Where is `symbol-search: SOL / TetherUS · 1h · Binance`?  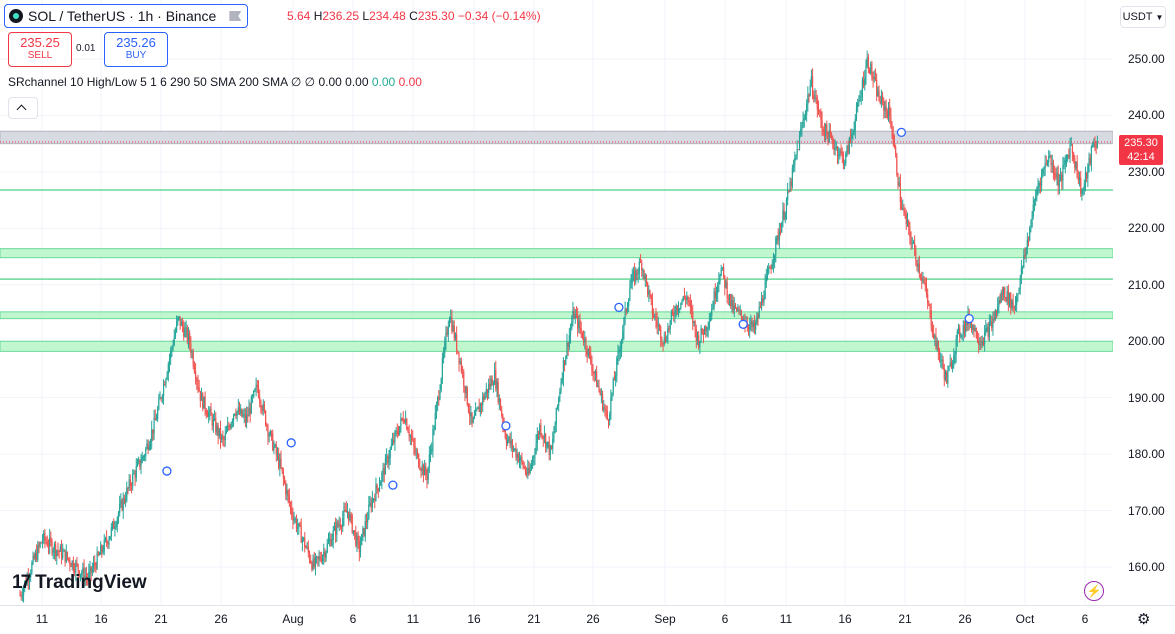
symbol-search: SOL / TetherUS · 1h · Binance is located at coordinates (126, 16).